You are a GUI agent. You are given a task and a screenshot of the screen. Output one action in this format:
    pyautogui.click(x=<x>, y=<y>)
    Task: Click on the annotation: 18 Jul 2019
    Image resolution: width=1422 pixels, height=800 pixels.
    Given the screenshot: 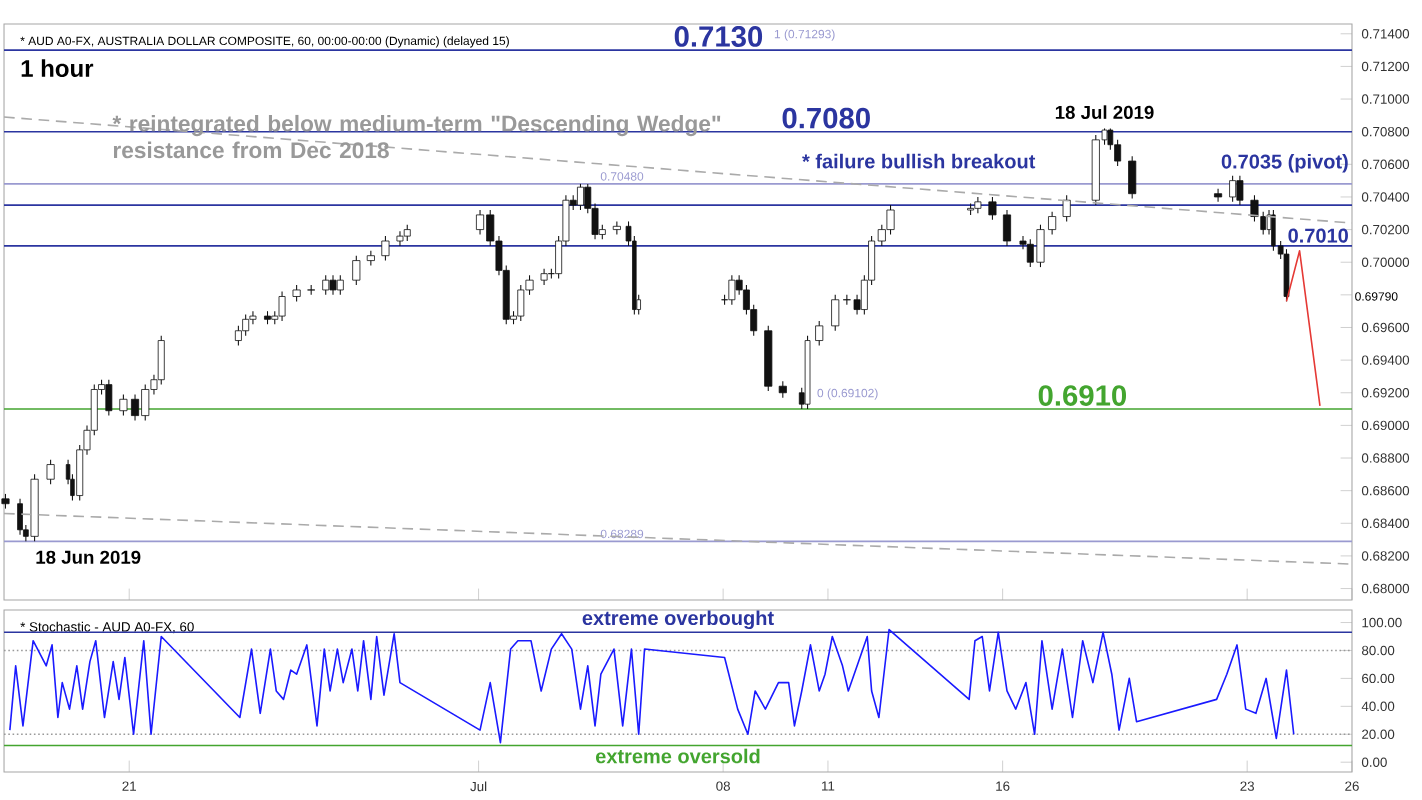 What is the action you would take?
    pyautogui.click(x=1104, y=112)
    